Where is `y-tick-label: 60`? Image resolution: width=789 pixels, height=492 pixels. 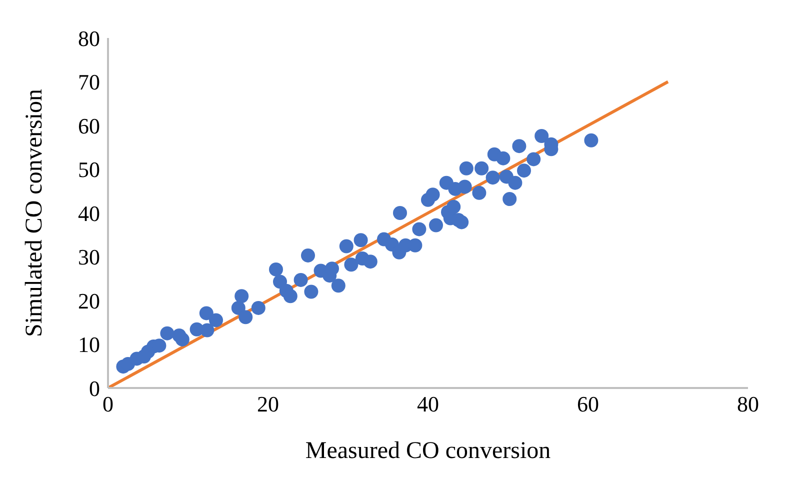
y-tick-label: 60 is located at coordinates (89, 125).